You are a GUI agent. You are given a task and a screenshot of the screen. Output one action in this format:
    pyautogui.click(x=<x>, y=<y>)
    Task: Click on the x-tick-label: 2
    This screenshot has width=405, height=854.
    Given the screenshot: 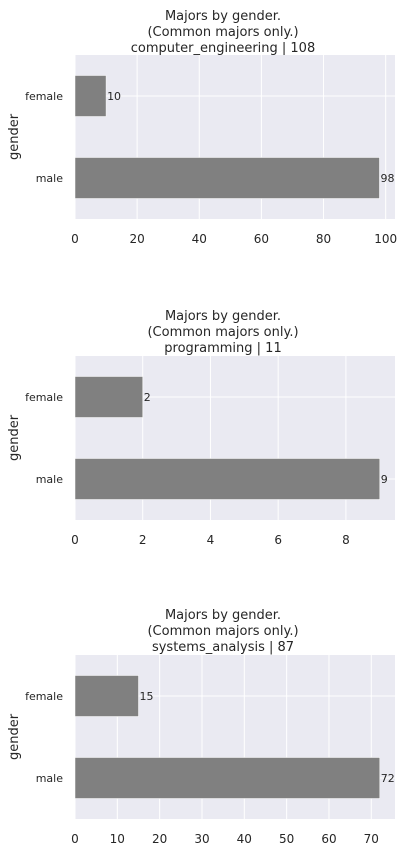 What is the action you would take?
    pyautogui.click(x=143, y=540)
    